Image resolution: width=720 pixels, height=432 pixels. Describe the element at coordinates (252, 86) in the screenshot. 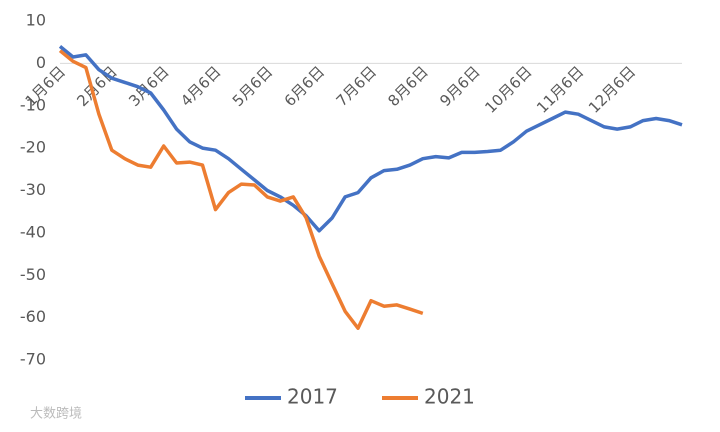

I see `x-tick-label: 5月6日` at that location.